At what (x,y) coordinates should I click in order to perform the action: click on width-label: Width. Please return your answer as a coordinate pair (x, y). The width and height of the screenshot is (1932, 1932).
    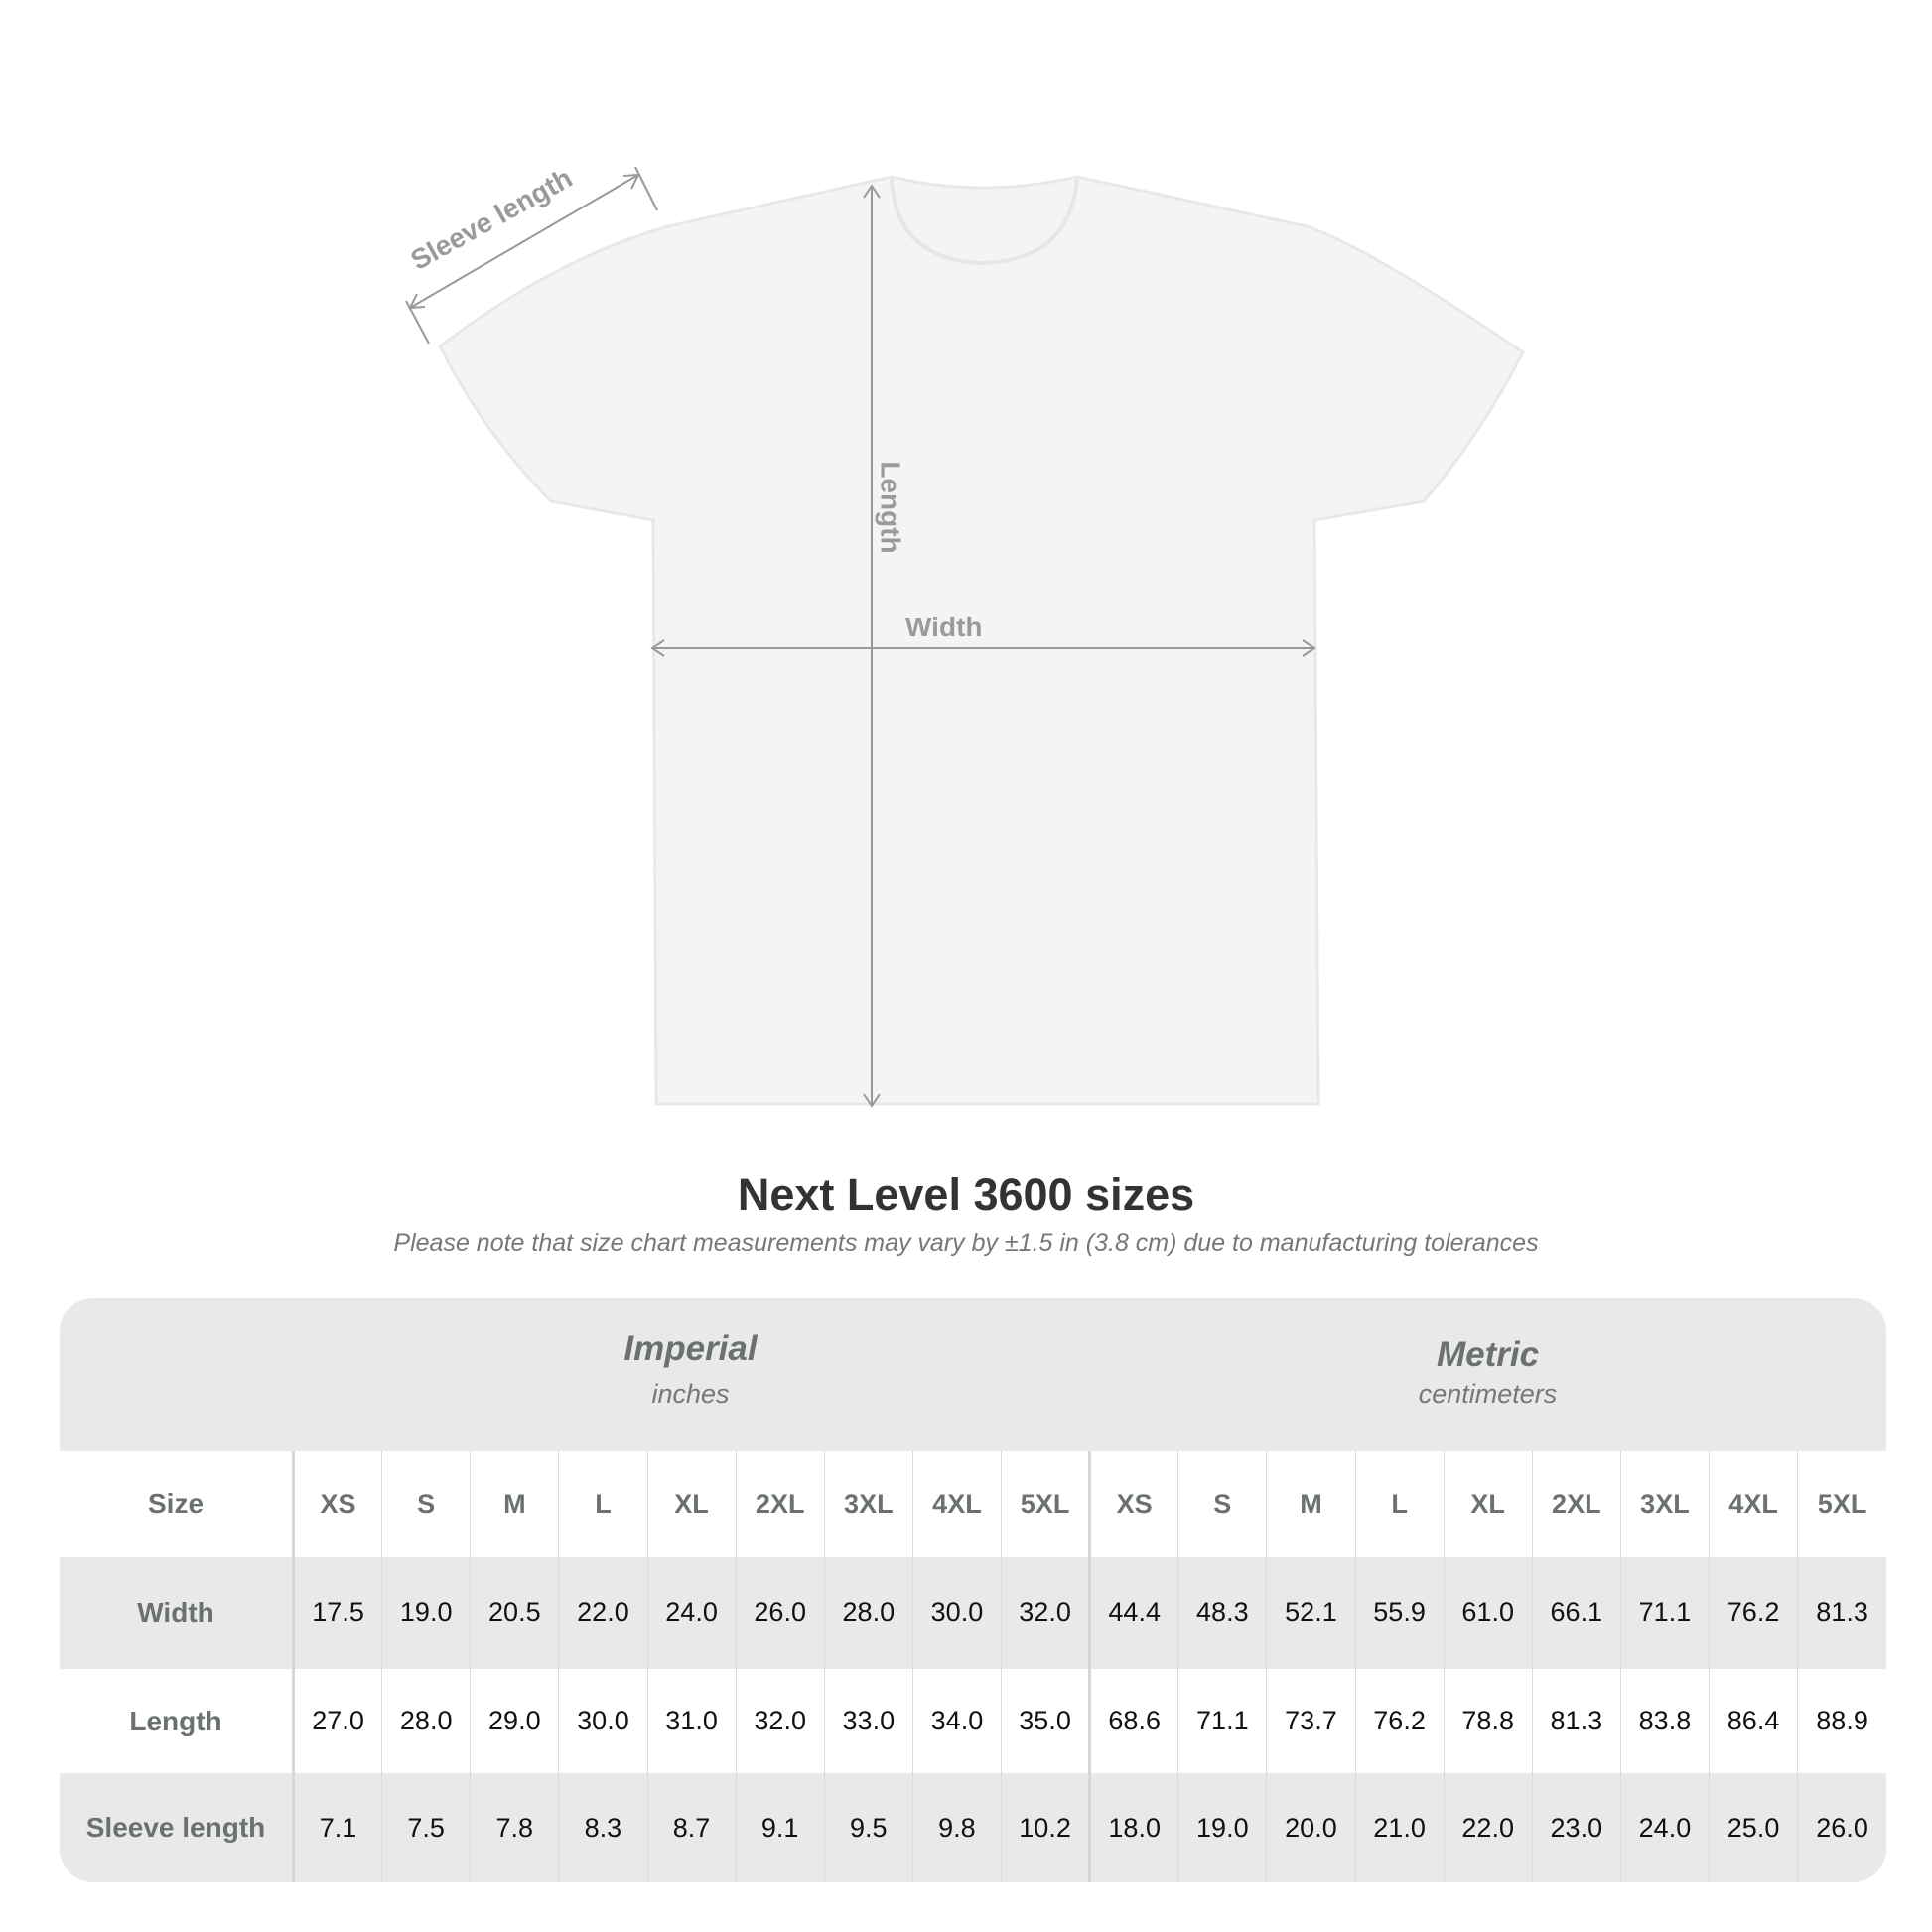
    Looking at the image, I should click on (944, 627).